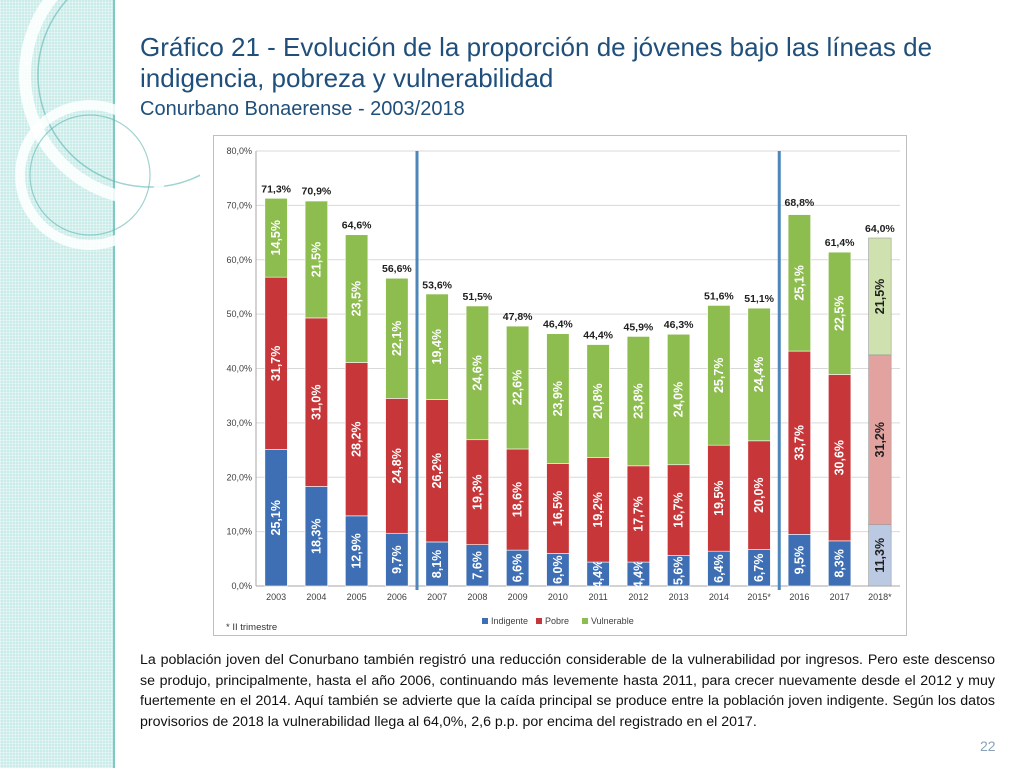 The image size is (1024, 768). What do you see at coordinates (485, 621) in the screenshot?
I see `legend-swatch-indigente` at bounding box center [485, 621].